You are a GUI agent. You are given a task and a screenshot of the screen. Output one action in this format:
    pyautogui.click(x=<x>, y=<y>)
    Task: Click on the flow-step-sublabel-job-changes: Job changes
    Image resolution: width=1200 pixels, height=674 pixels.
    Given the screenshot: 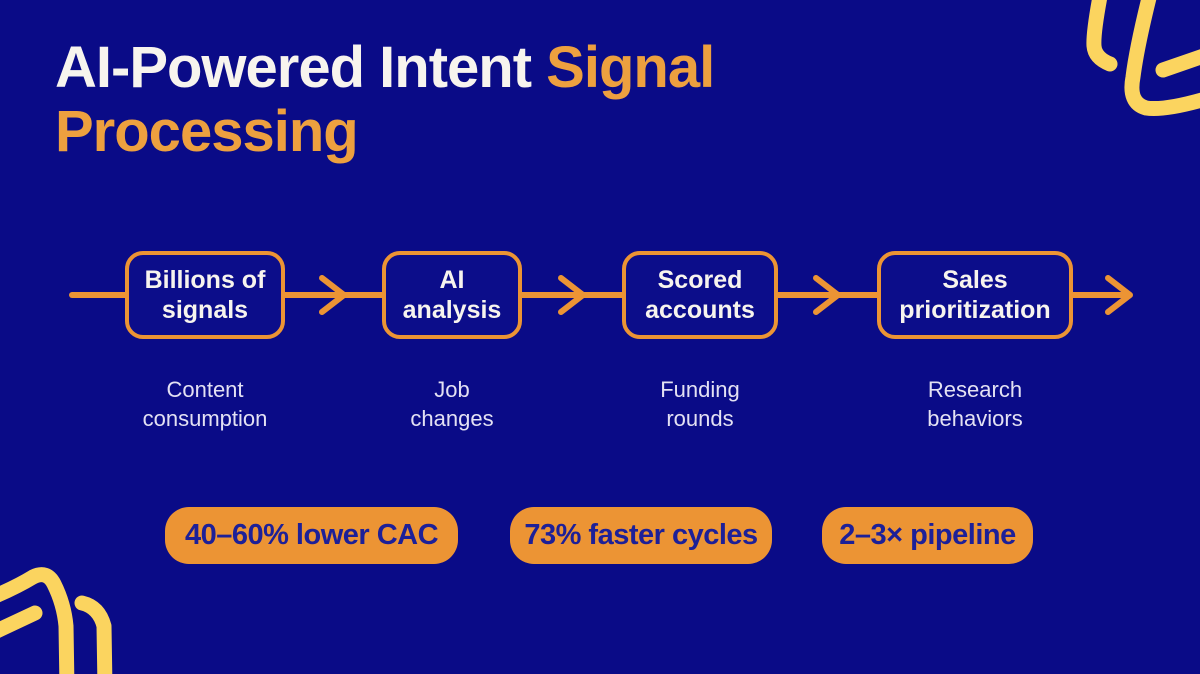 What is the action you would take?
    pyautogui.click(x=452, y=404)
    